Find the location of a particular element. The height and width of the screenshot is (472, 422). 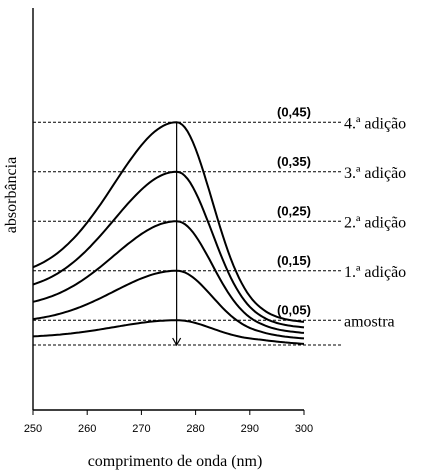

peak-arrow is located at coordinates (177, 234).